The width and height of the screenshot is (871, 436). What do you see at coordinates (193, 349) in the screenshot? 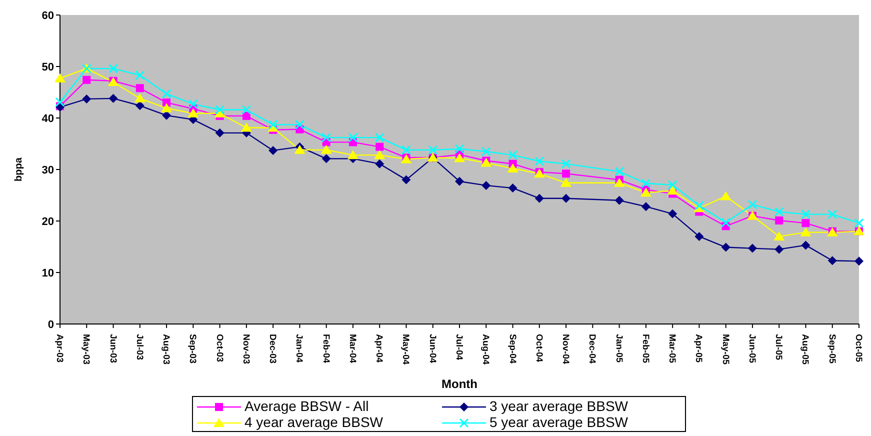
I see `x-tick-label: Sep-03` at bounding box center [193, 349].